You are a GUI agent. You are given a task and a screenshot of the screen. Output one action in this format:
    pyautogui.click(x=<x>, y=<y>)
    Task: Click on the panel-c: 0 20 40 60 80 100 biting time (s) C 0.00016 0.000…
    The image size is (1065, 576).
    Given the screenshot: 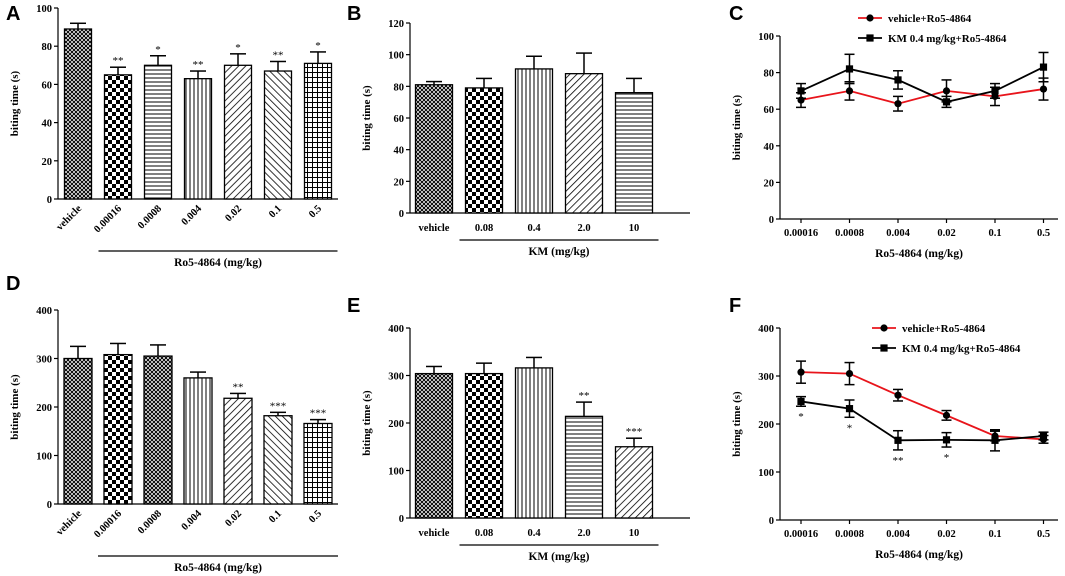 What is the action you would take?
    pyautogui.click(x=893, y=131)
    